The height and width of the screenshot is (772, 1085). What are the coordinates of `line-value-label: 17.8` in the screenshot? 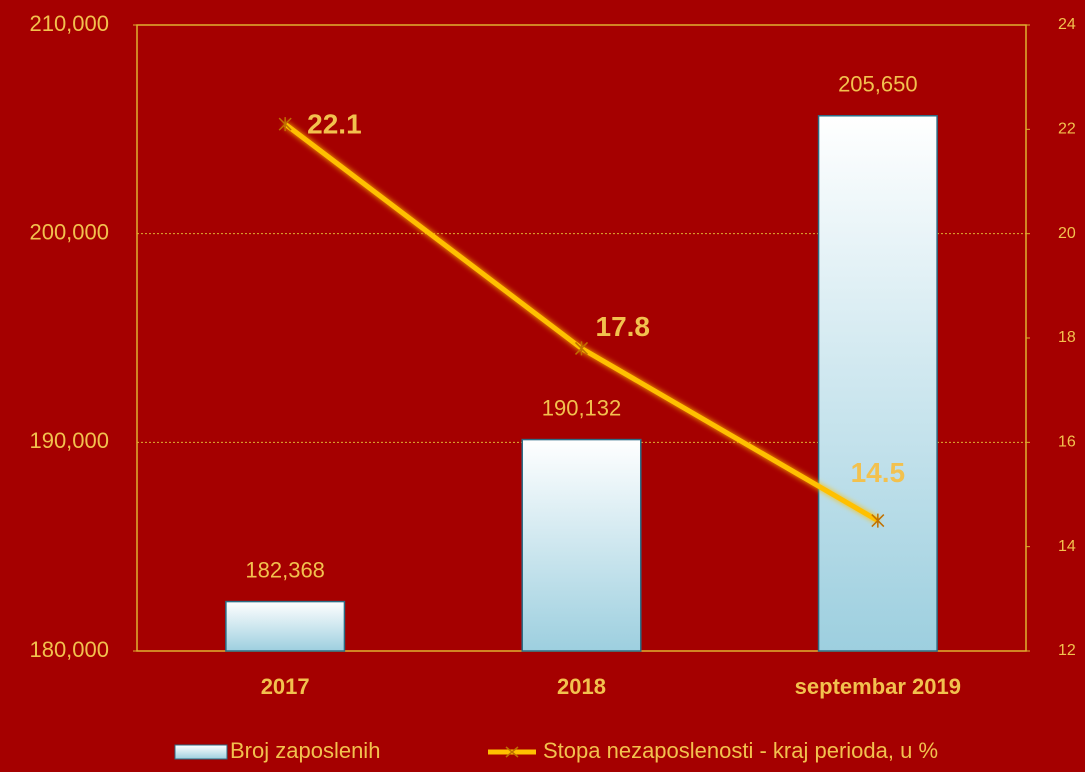 It's located at (623, 326).